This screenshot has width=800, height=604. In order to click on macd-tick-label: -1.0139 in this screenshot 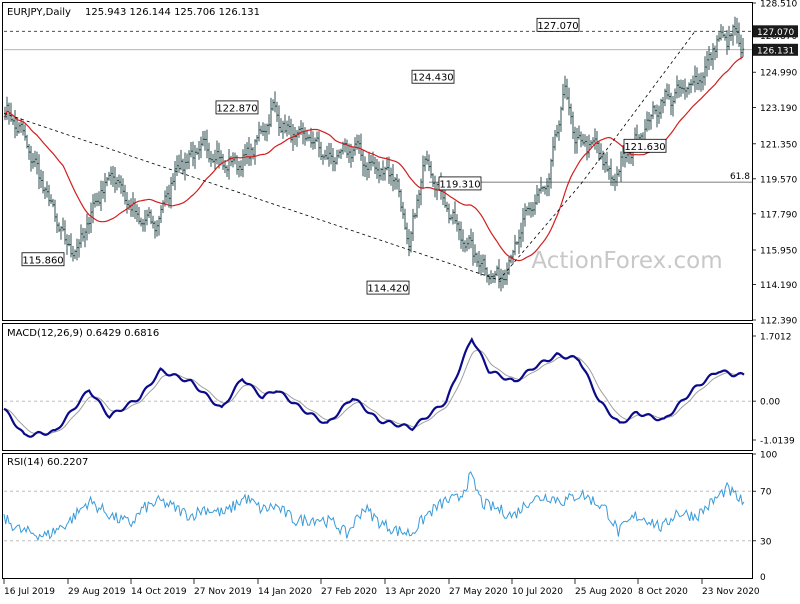, I will do `click(777, 442)`.